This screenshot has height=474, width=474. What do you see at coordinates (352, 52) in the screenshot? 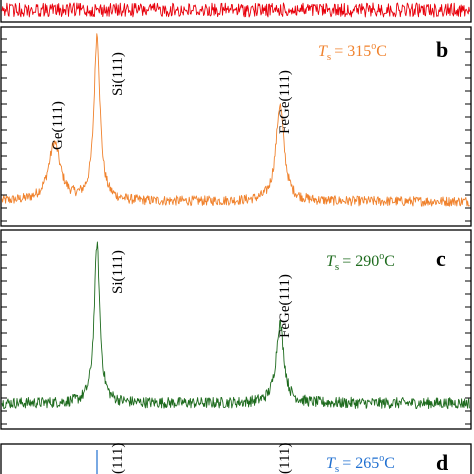
I see `temperature-label-b: Ts = 315oC` at bounding box center [352, 52].